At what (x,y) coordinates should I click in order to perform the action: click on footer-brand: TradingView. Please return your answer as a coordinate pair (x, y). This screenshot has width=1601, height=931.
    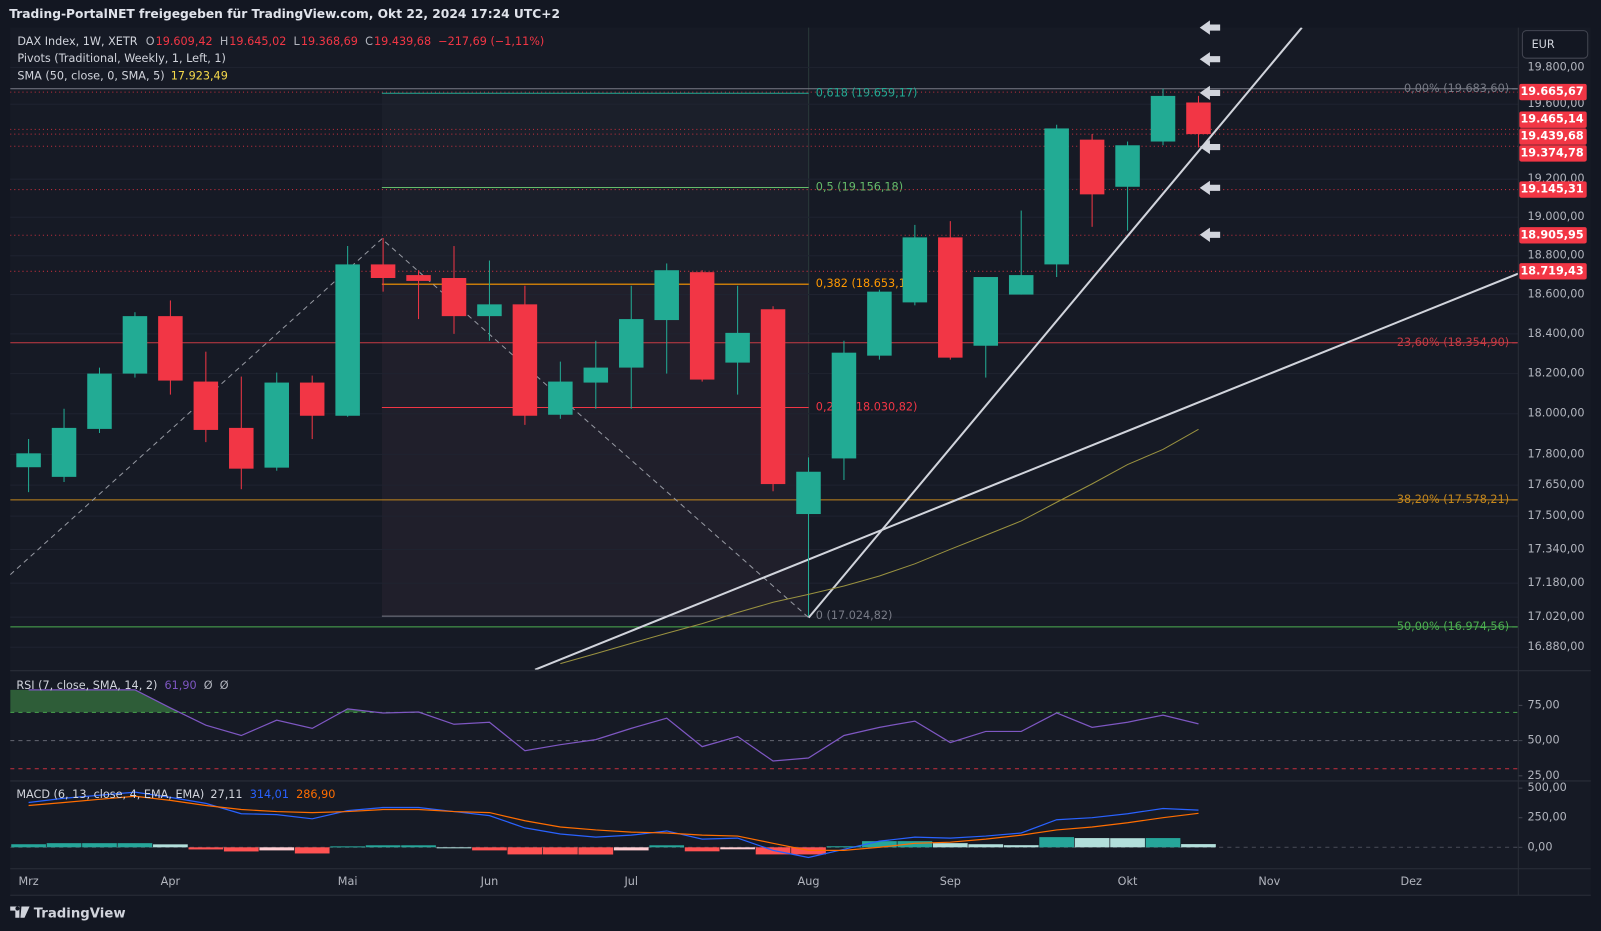
    Looking at the image, I should click on (80, 914).